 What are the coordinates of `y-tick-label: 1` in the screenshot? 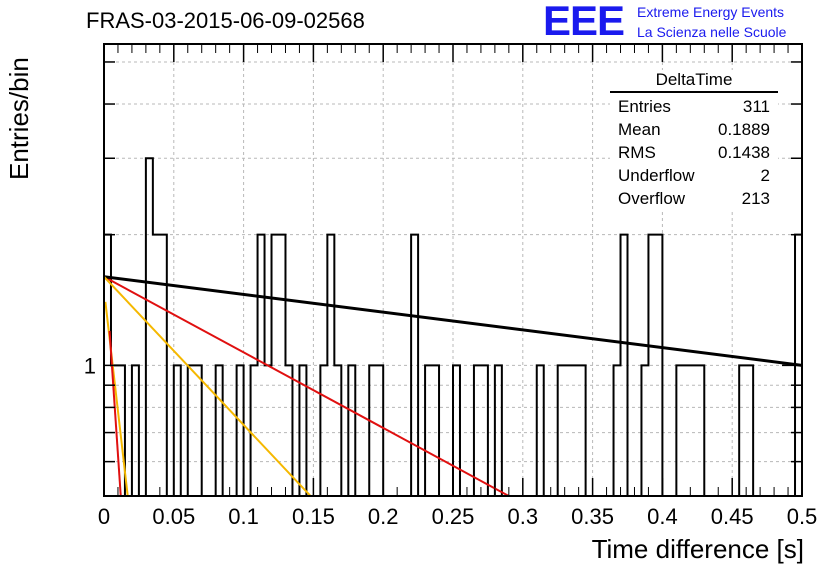 It's located at (90, 365).